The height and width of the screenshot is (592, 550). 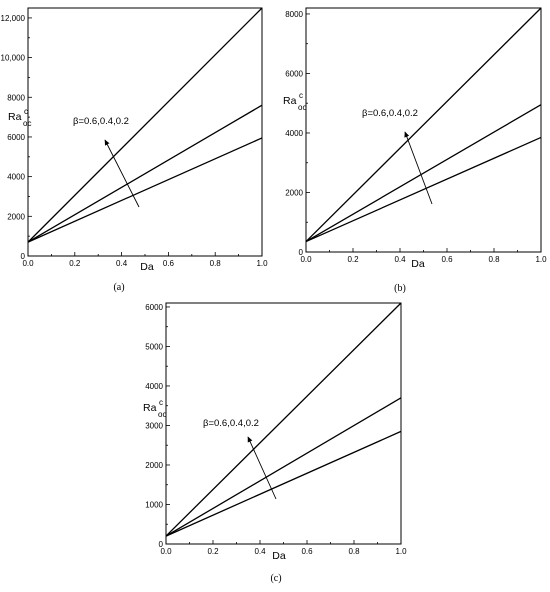 I want to click on y-tick-label: 3000, so click(x=154, y=425).